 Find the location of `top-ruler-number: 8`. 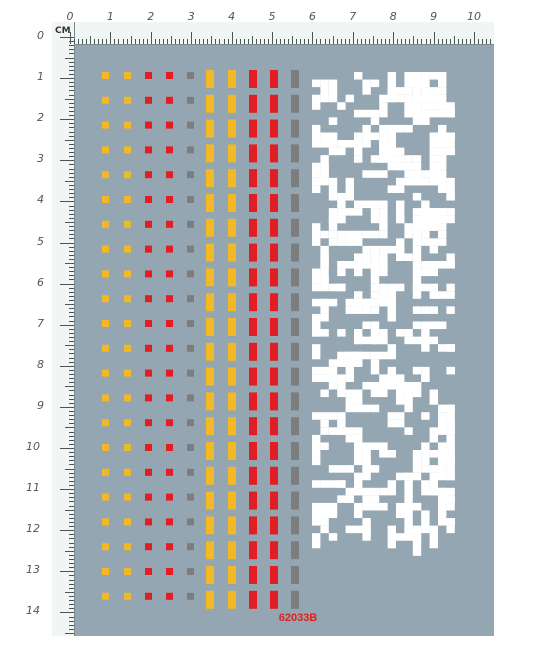

top-ruler-number: 8 is located at coordinates (393, 16).